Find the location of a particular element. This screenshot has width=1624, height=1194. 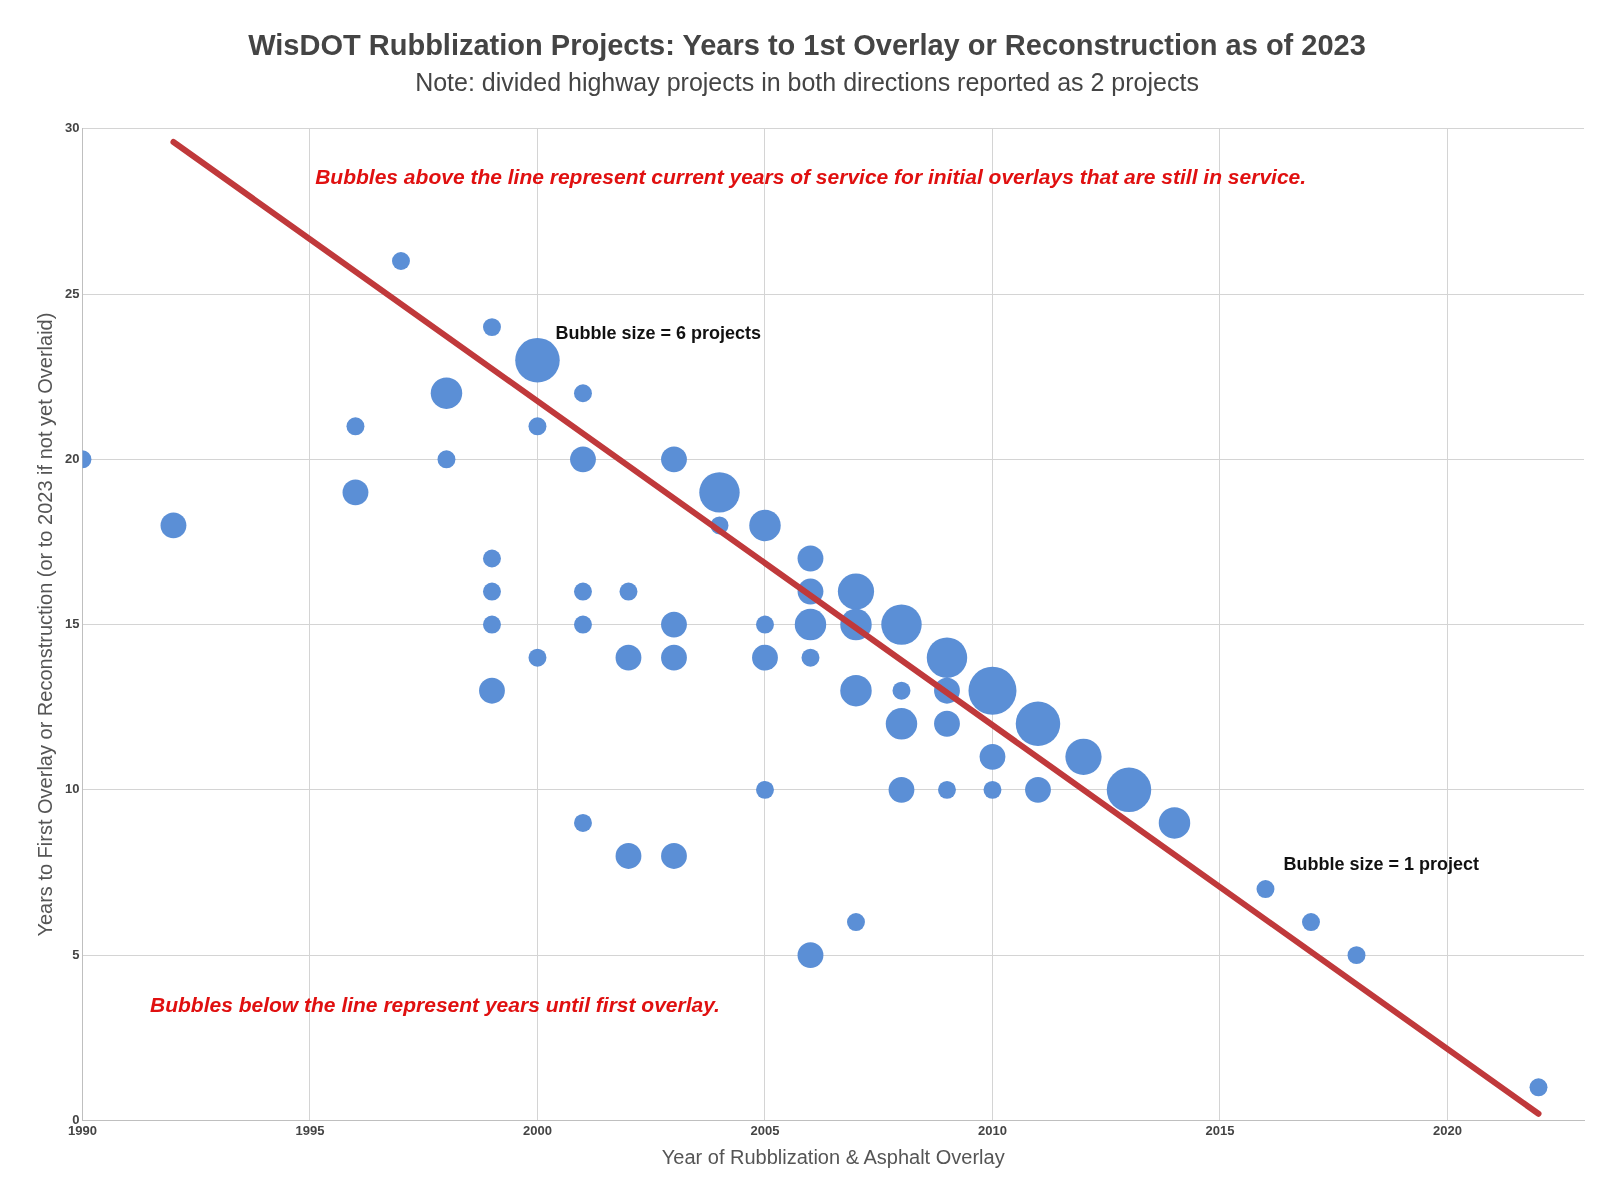

y-tick-label: 20 is located at coordinates (72, 458).